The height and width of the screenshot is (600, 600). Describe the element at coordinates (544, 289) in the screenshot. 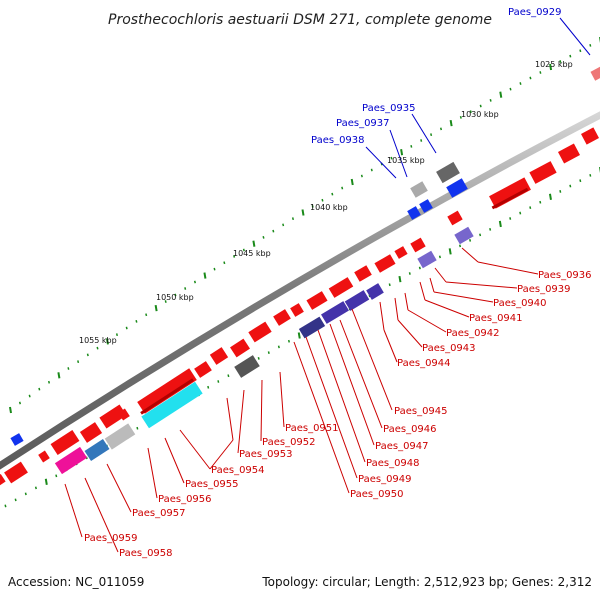

I see `gene-label: Paes_0939` at that location.